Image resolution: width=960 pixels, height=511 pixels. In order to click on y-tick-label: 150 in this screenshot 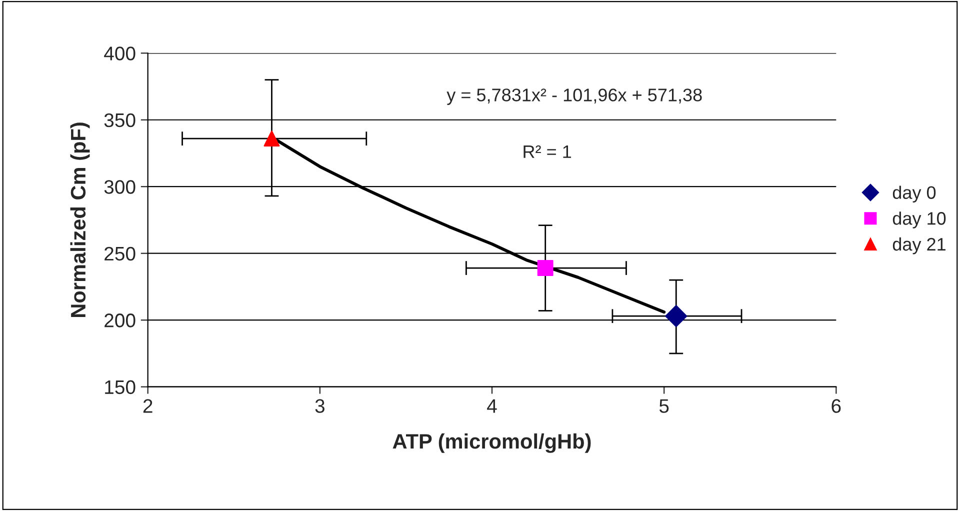, I will do `click(120, 387)`.